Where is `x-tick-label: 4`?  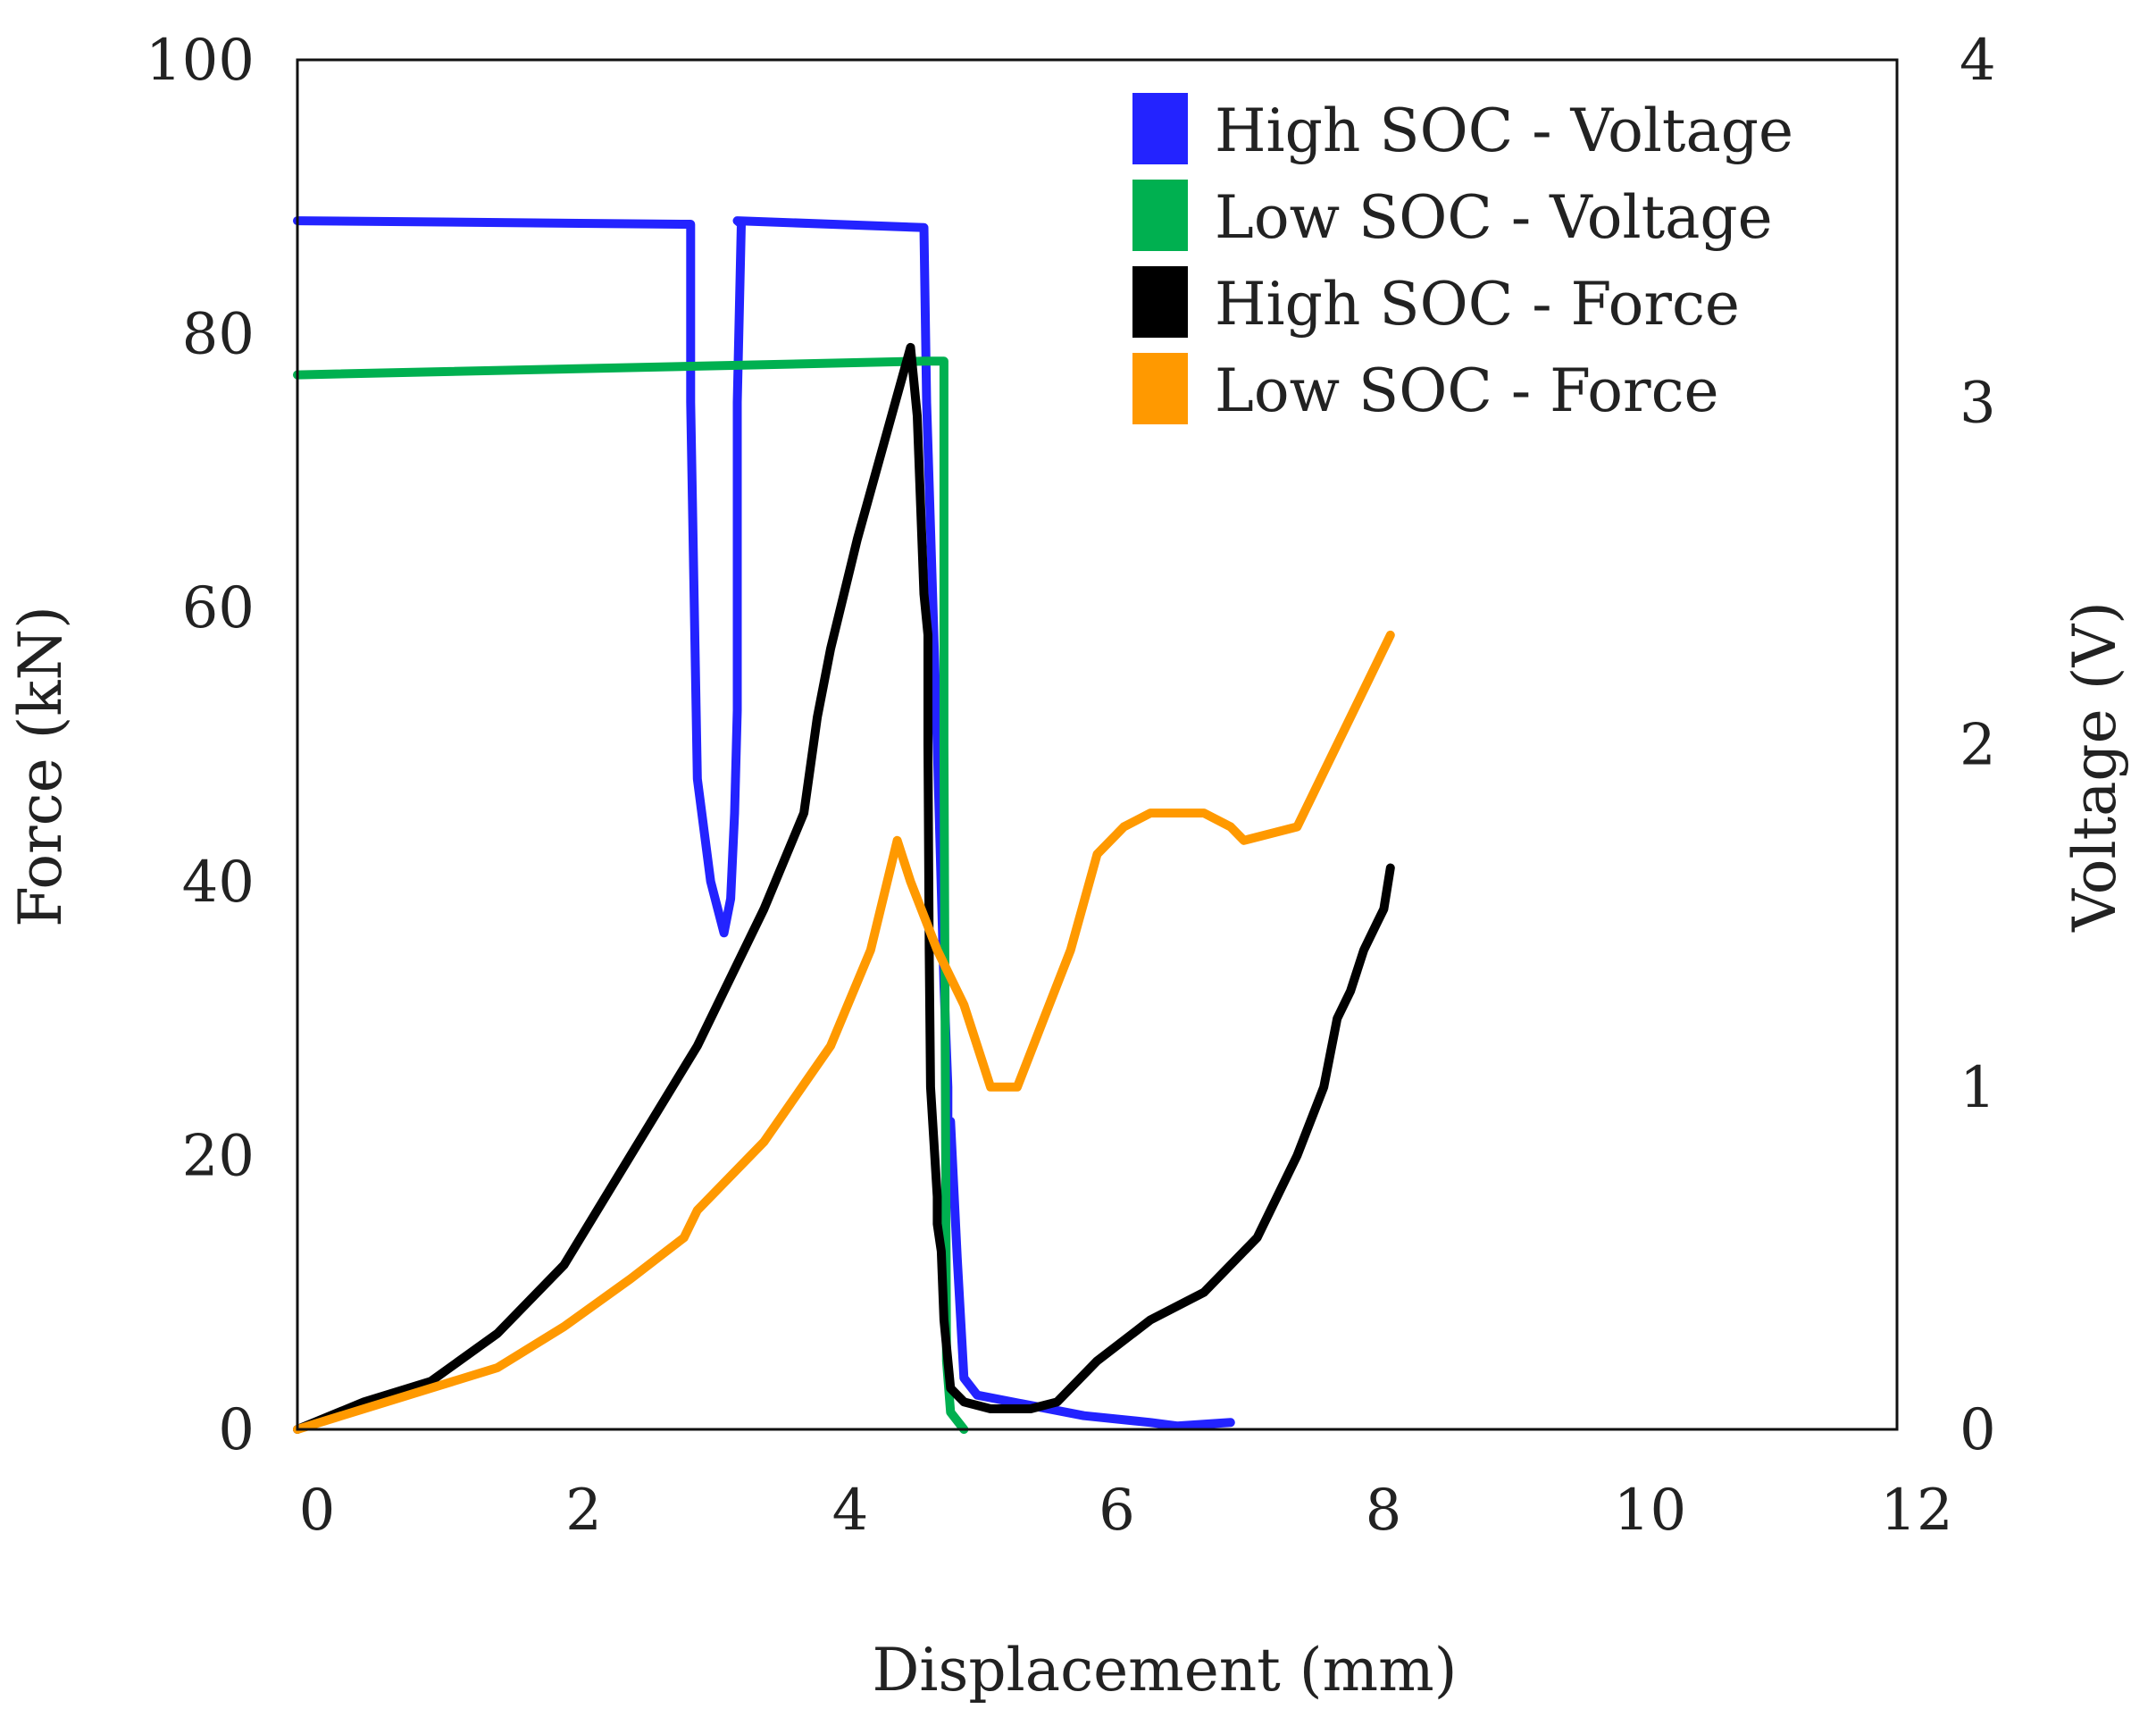
x-tick-label: 4 is located at coordinates (850, 1511).